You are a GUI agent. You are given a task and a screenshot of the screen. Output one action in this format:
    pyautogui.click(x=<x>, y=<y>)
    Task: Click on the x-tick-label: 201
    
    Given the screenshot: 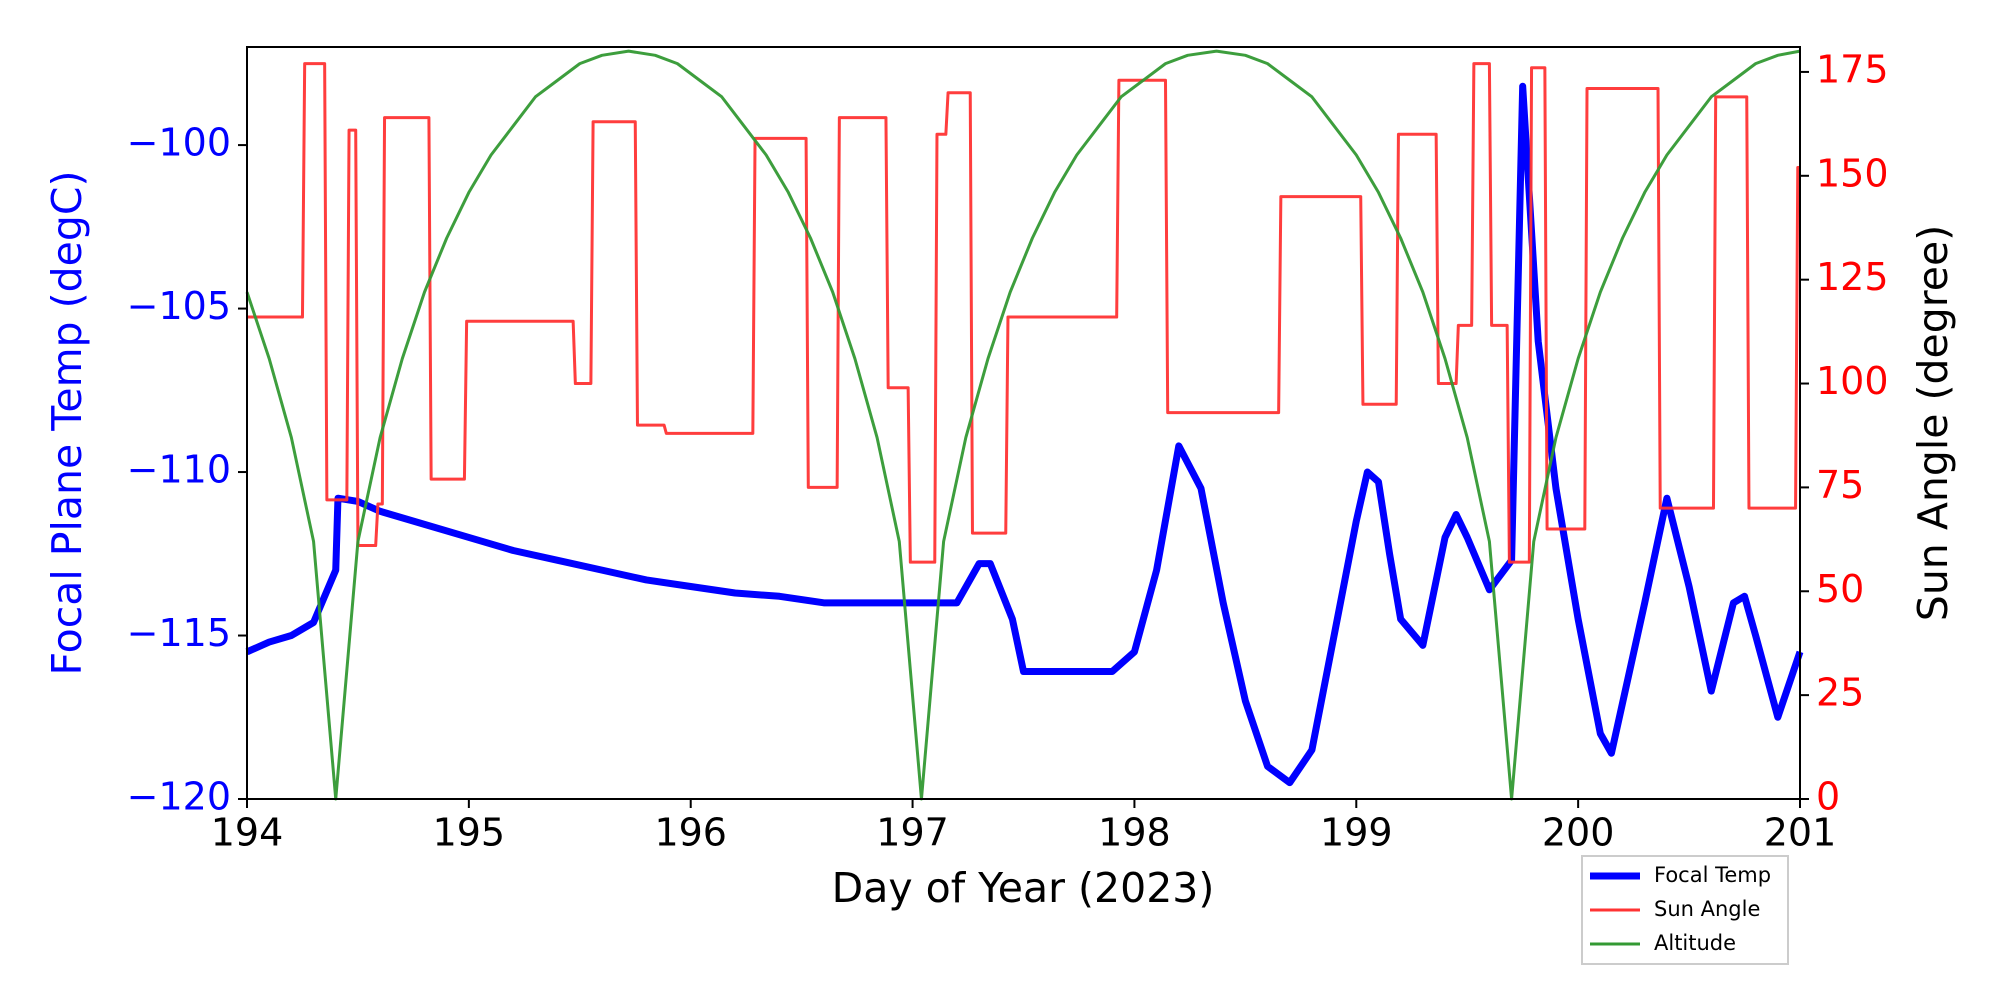 What is the action you would take?
    pyautogui.click(x=1800, y=833)
    